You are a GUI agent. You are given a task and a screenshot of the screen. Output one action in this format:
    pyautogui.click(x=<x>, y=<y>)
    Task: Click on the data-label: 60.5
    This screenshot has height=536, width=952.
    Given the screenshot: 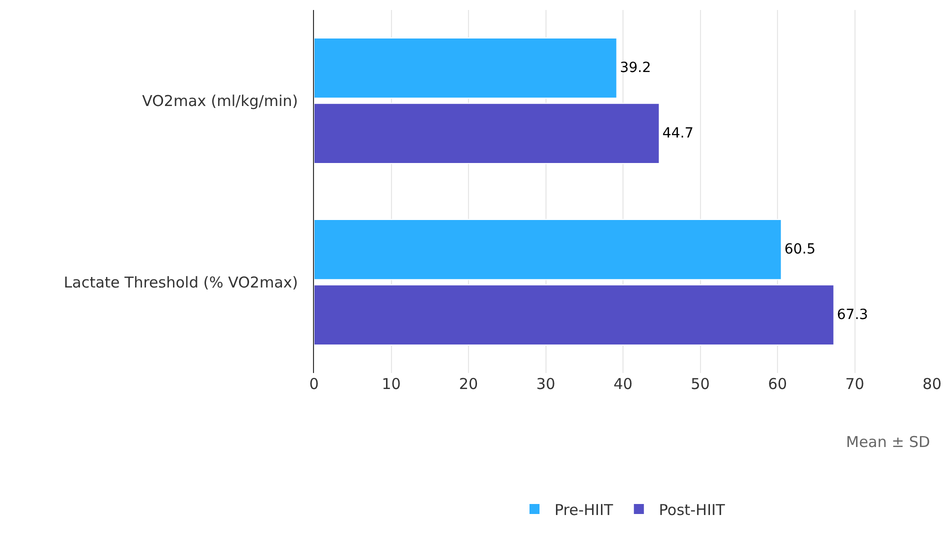 What is the action you would take?
    pyautogui.click(x=800, y=250)
    